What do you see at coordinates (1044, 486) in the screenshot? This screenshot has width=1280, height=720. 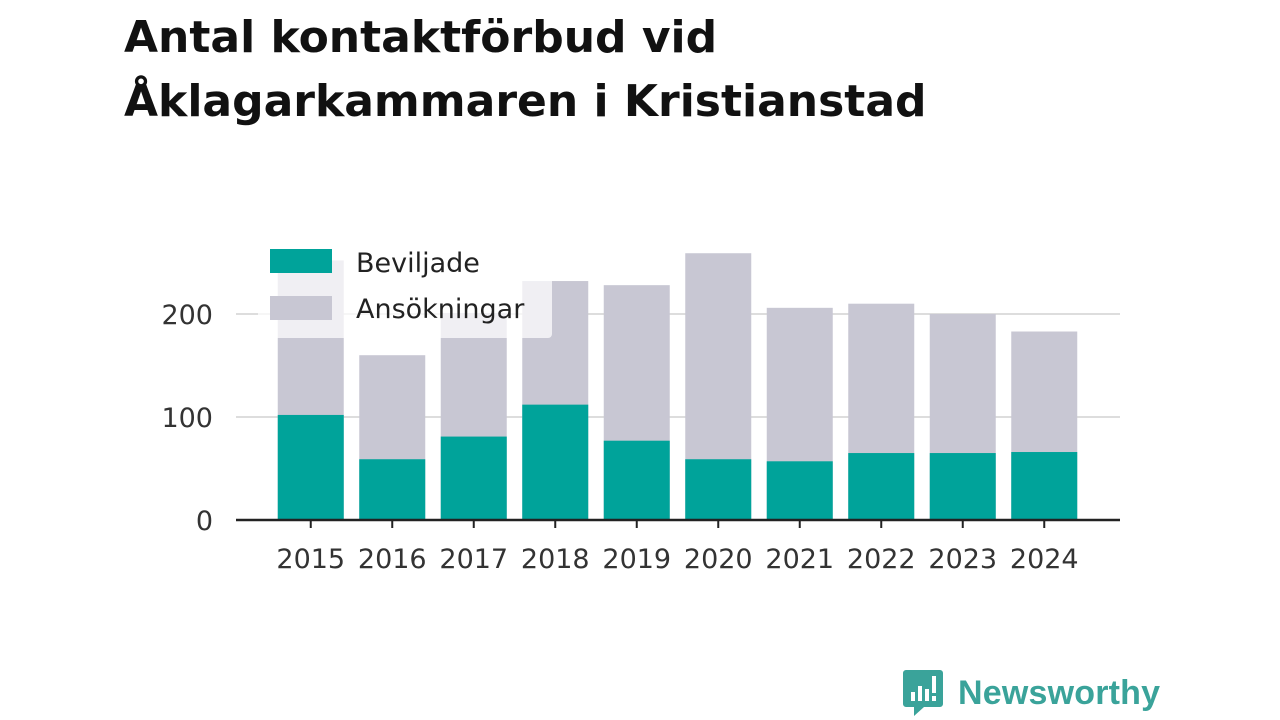 I see `bar-beviljade-2024` at bounding box center [1044, 486].